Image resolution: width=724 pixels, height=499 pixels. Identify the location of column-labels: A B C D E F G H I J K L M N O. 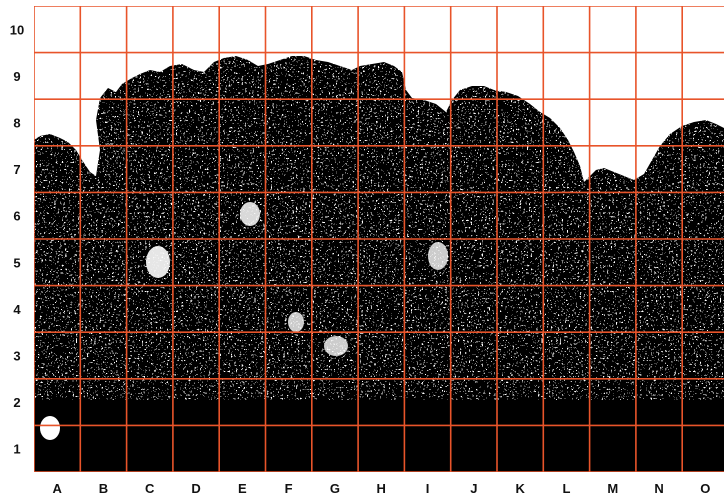
(381, 488).